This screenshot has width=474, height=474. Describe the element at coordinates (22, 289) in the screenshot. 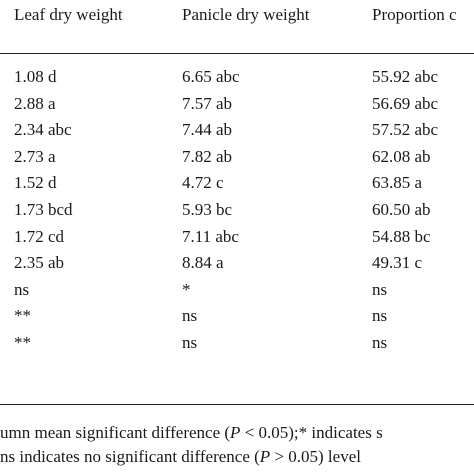

I see `cell-leaf-dry-weight: ns` at that location.